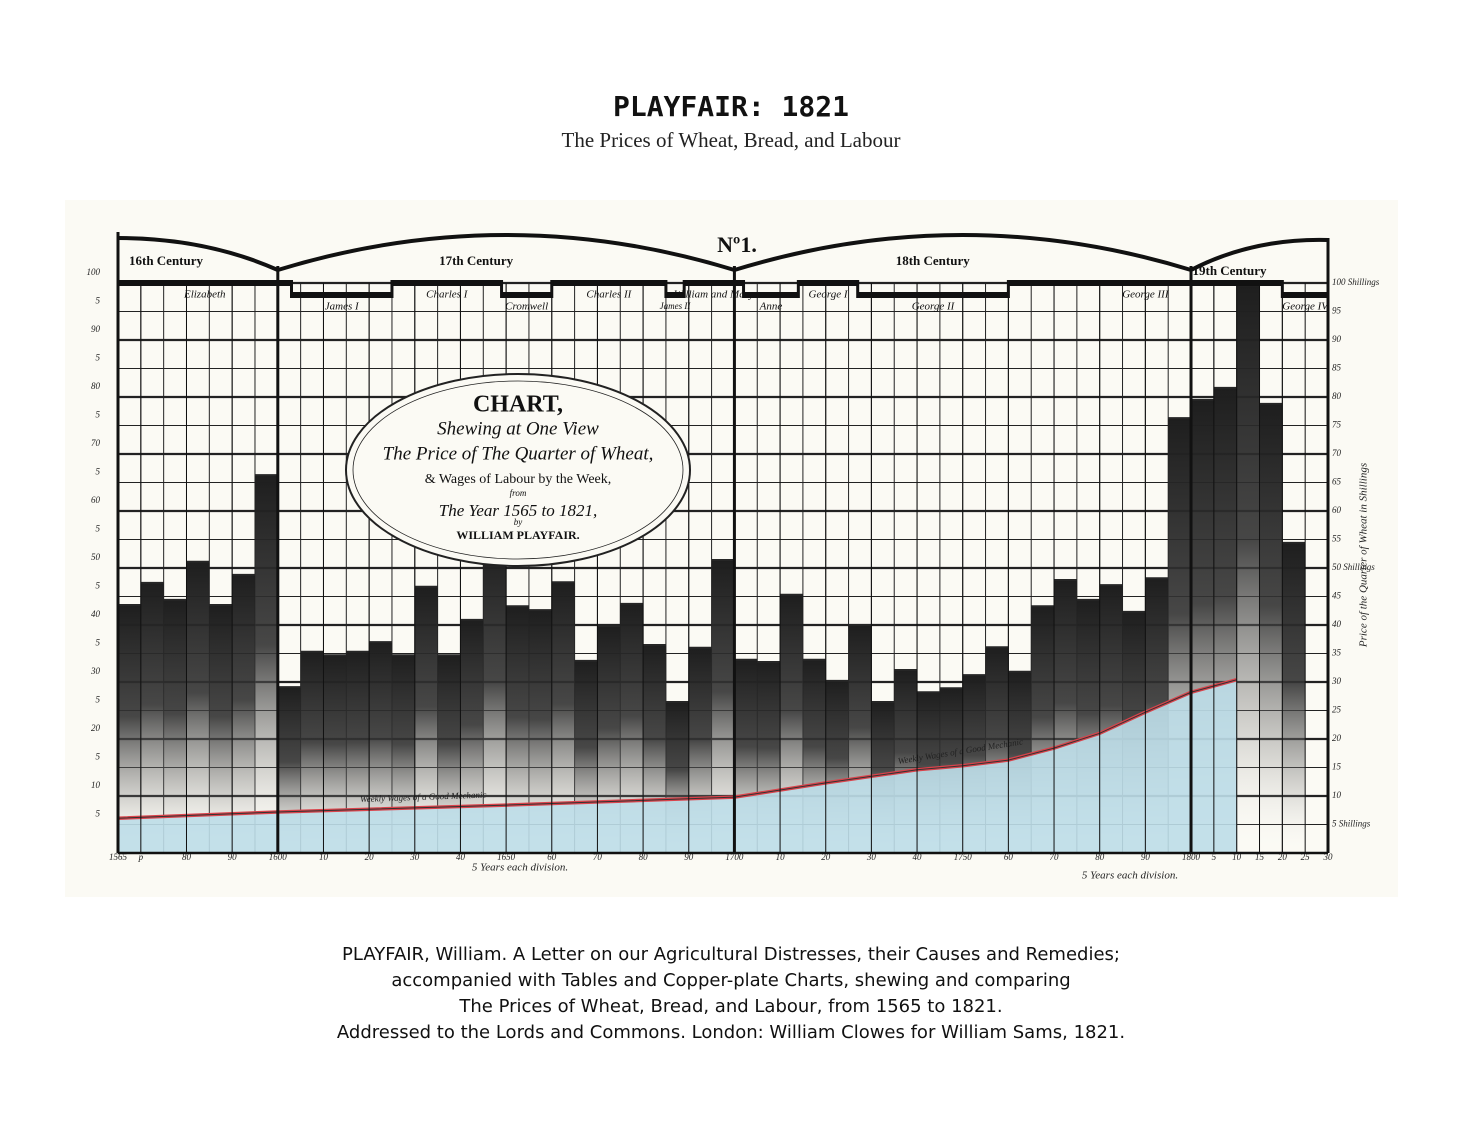  I want to click on page-title: PLAYFAIR: 1821, so click(731, 106).